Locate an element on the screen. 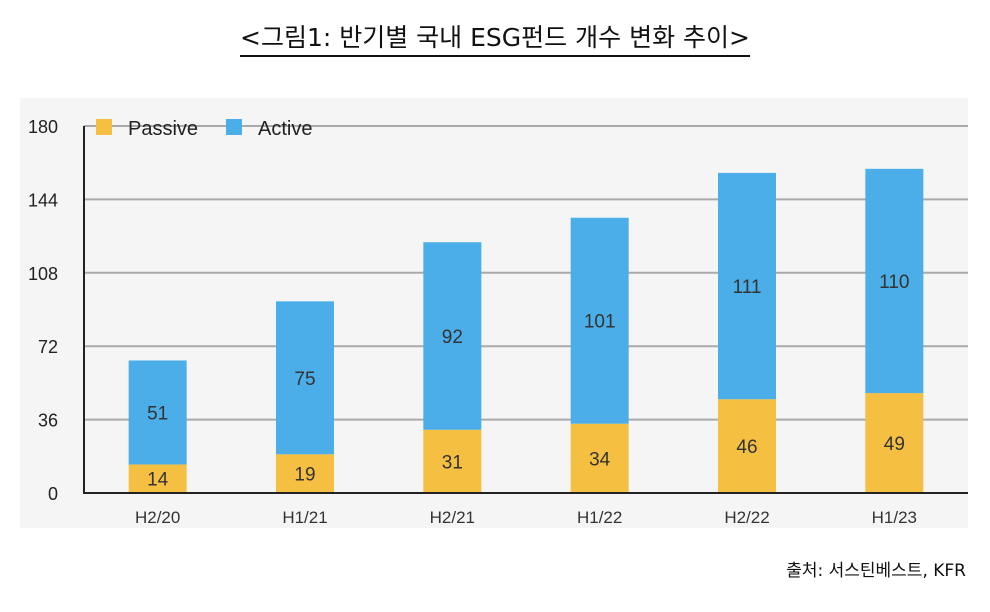 This screenshot has width=990, height=612. chart-title-text: <그림1: 반기별 국내 ESG펀드 개수 변화 추이> is located at coordinates (495, 40).